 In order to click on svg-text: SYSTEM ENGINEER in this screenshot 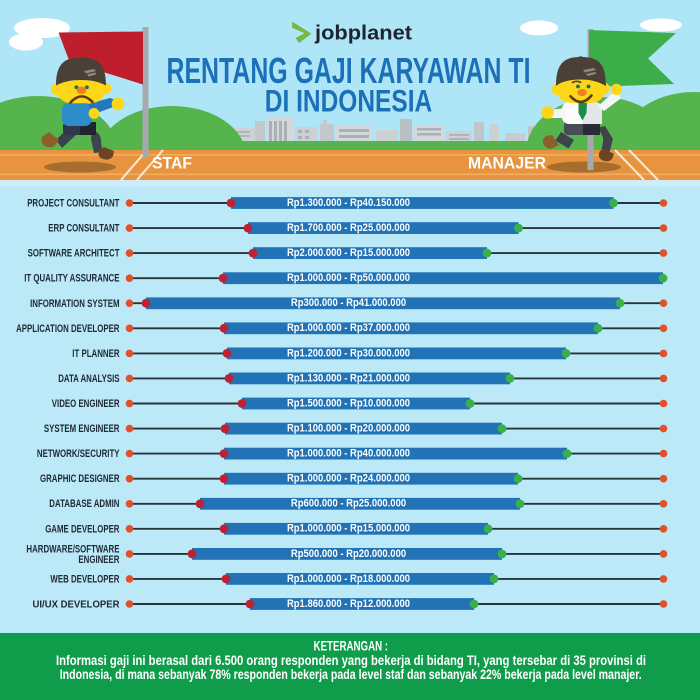, I will do `click(82, 429)`.